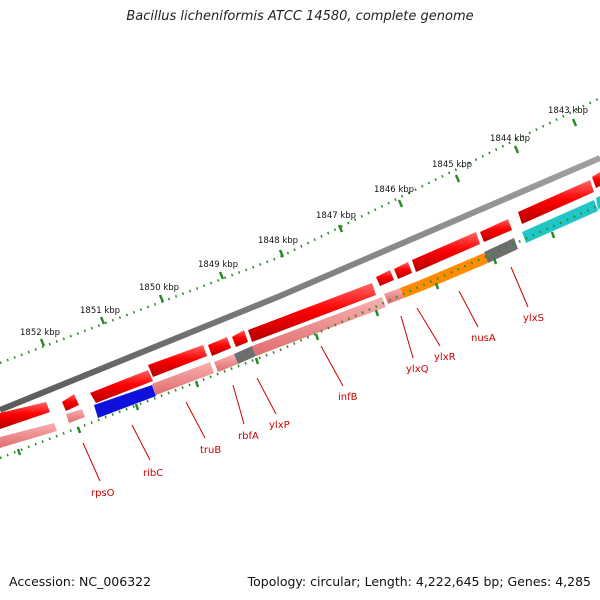 This screenshot has width=600, height=600. Describe the element at coordinates (348, 397) in the screenshot. I see `gene-label-infB: infB` at that location.